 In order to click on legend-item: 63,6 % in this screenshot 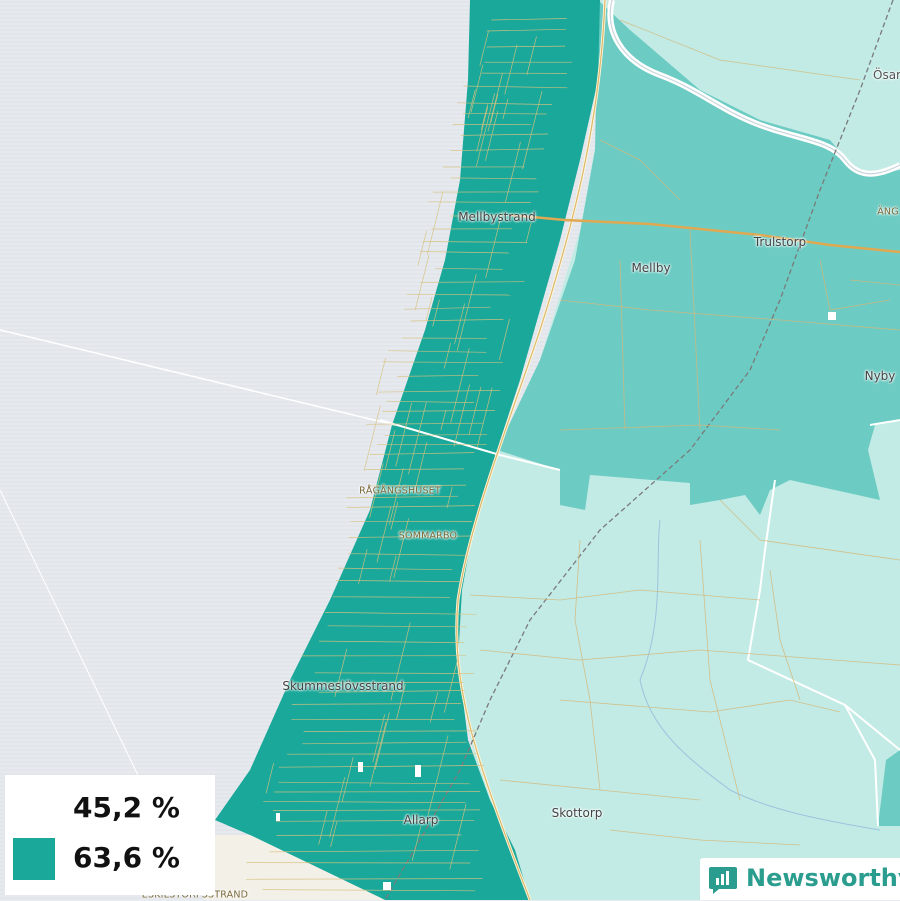, I will do `click(110, 858)`.